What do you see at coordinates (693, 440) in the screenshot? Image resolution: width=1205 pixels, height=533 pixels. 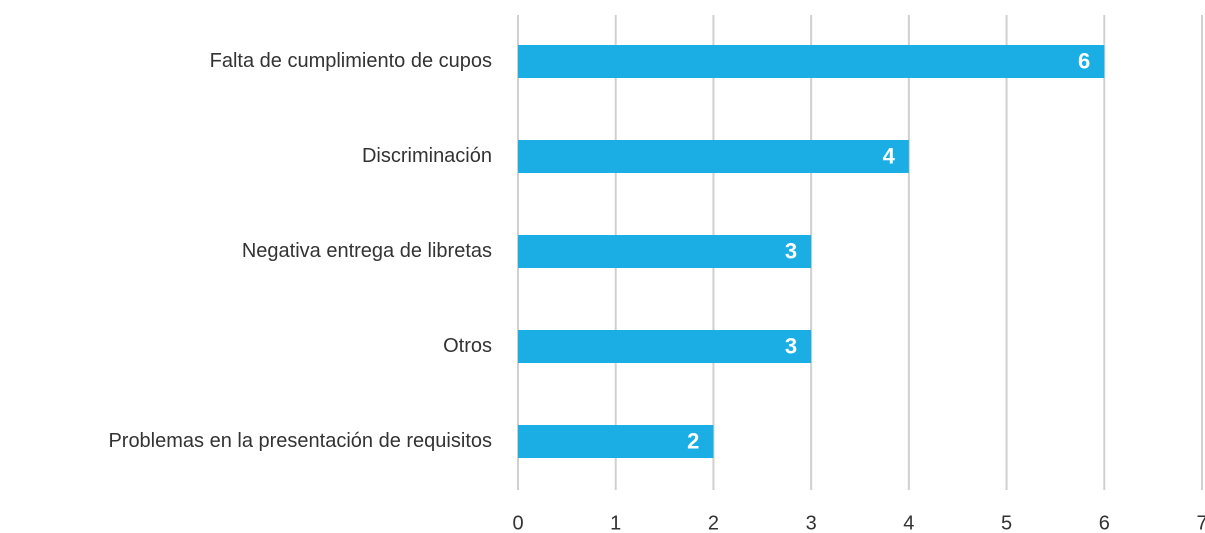 I see `value-label: 2` at bounding box center [693, 440].